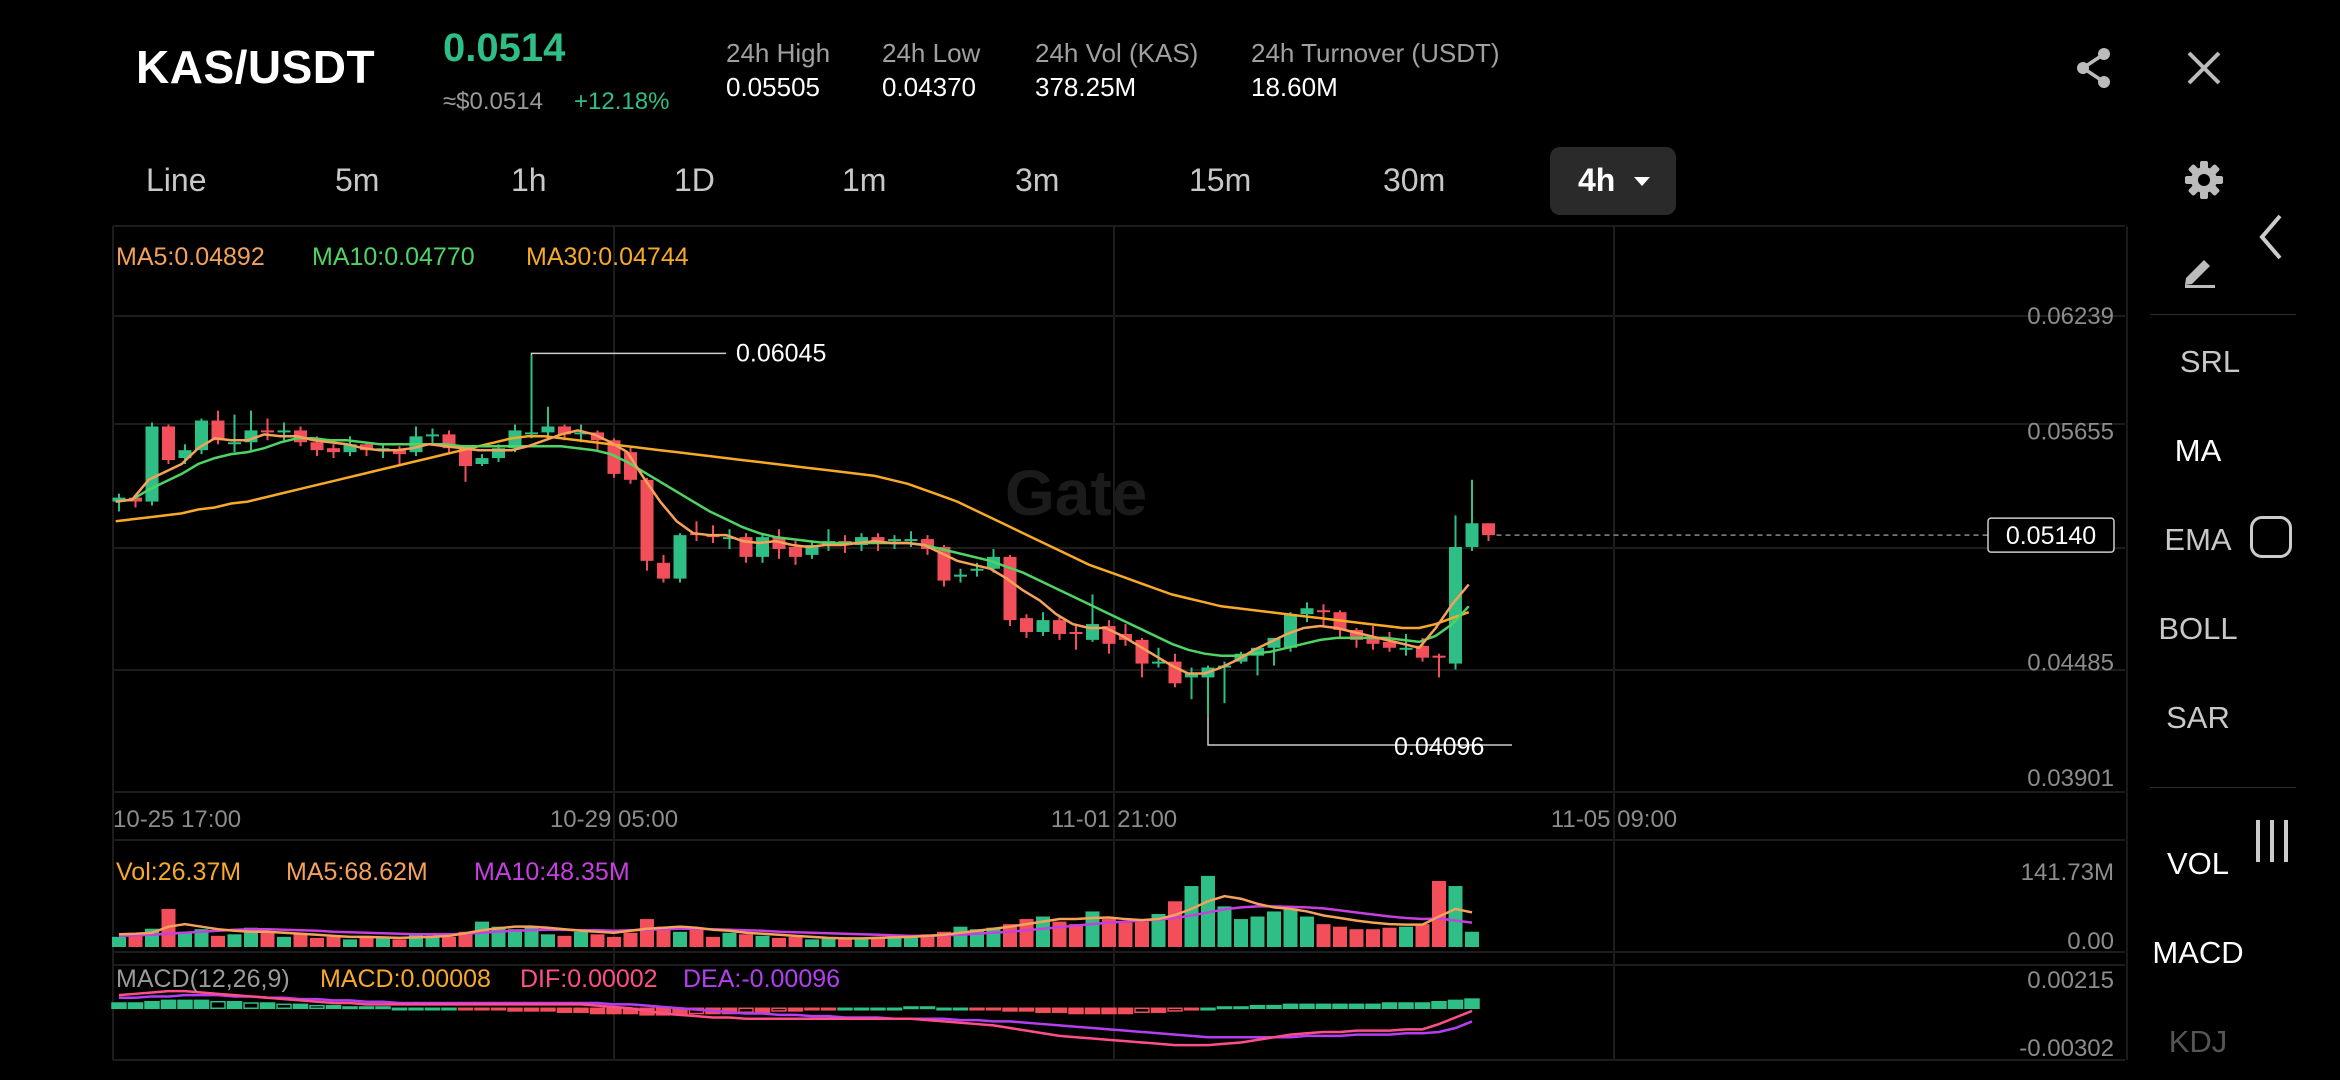 Image resolution: width=2340 pixels, height=1080 pixels. I want to click on share-icon, so click(2094, 68).